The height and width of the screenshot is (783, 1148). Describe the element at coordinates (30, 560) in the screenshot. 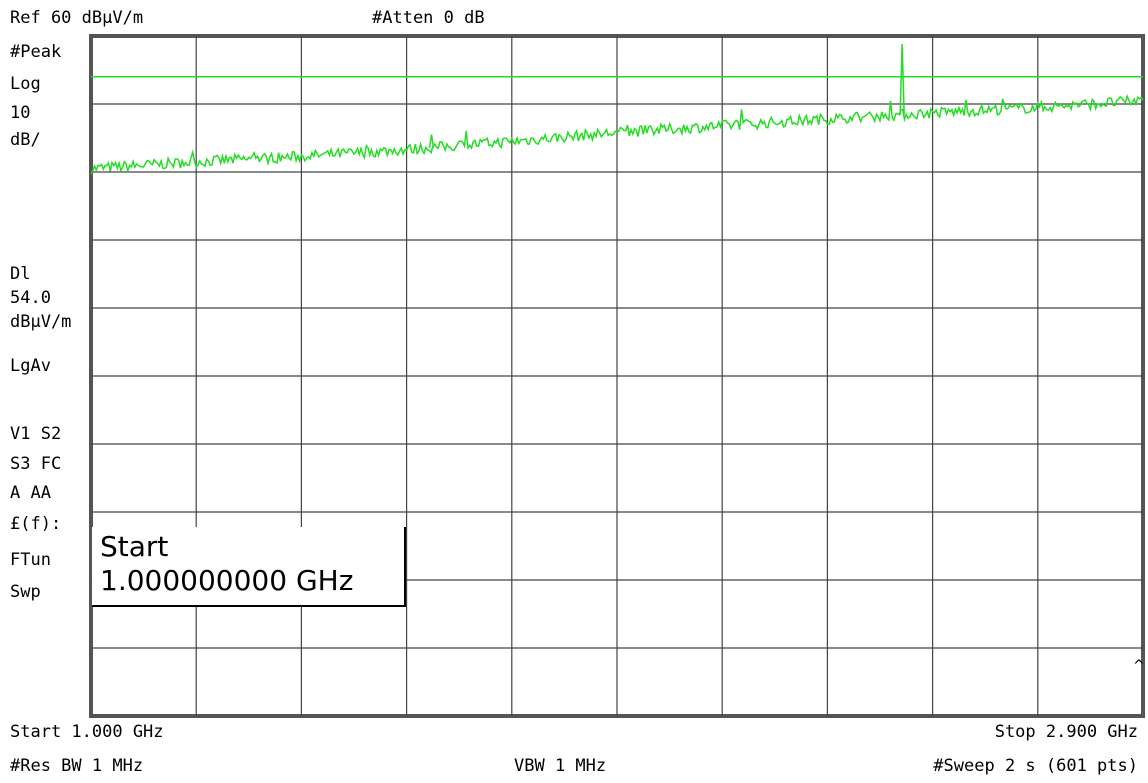

I see `ftun-label: FTun` at that location.